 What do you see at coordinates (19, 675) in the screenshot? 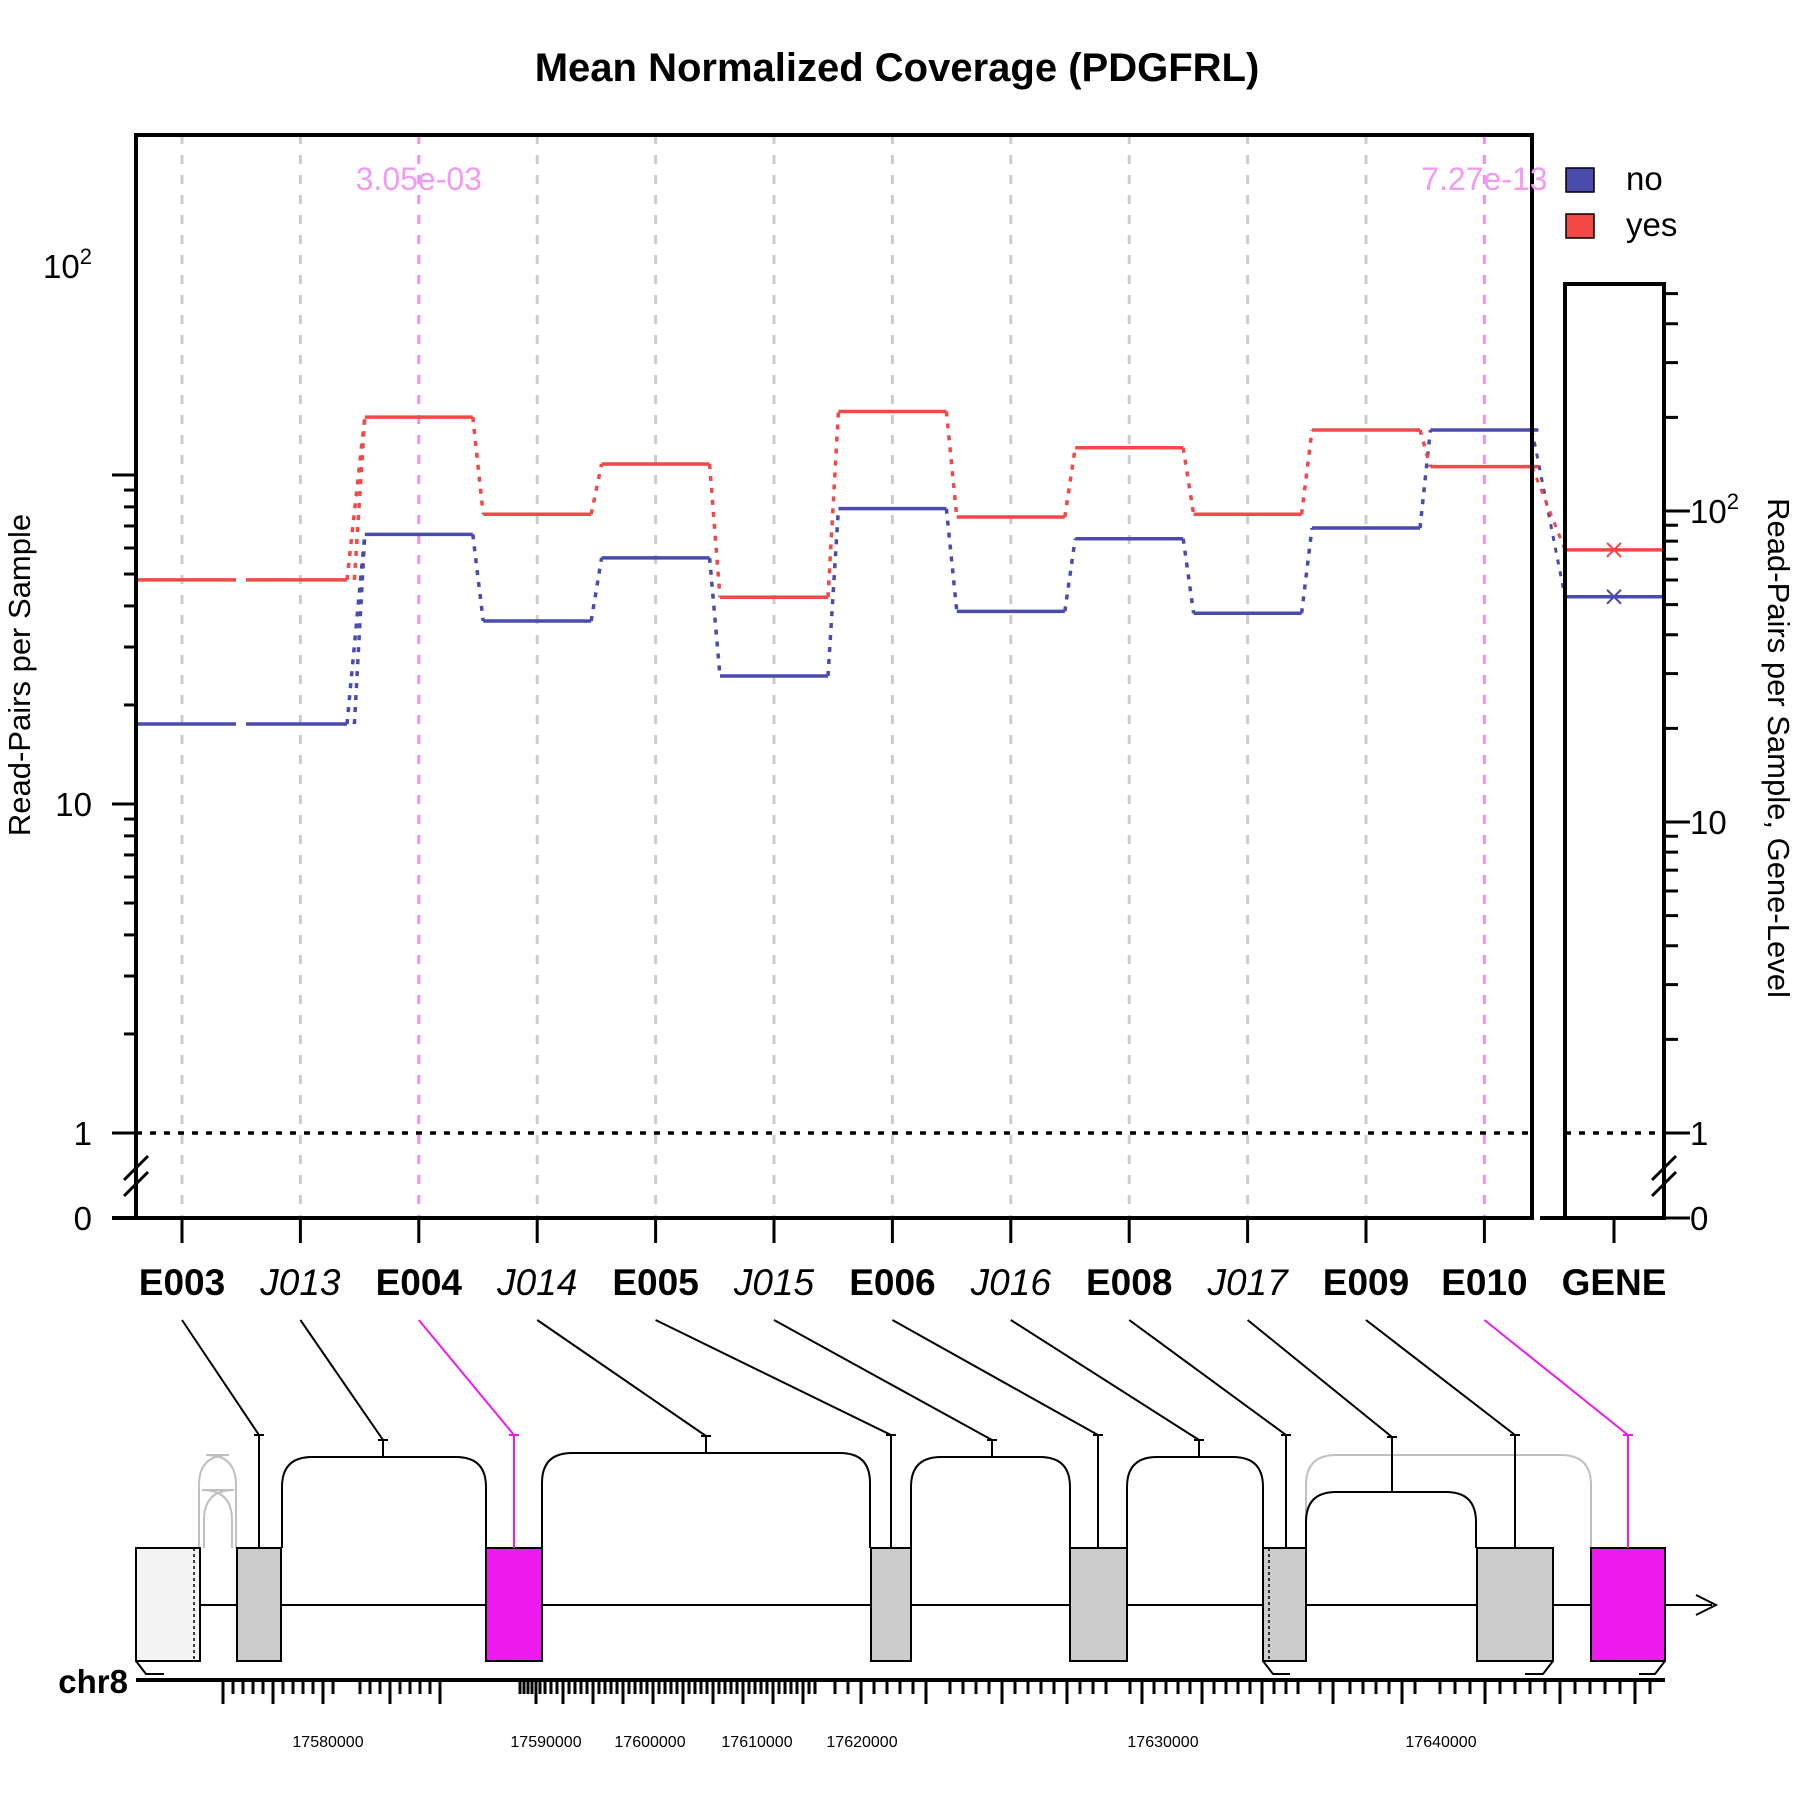
I see `y-axis-title: Read-Pairs per Sample` at bounding box center [19, 675].